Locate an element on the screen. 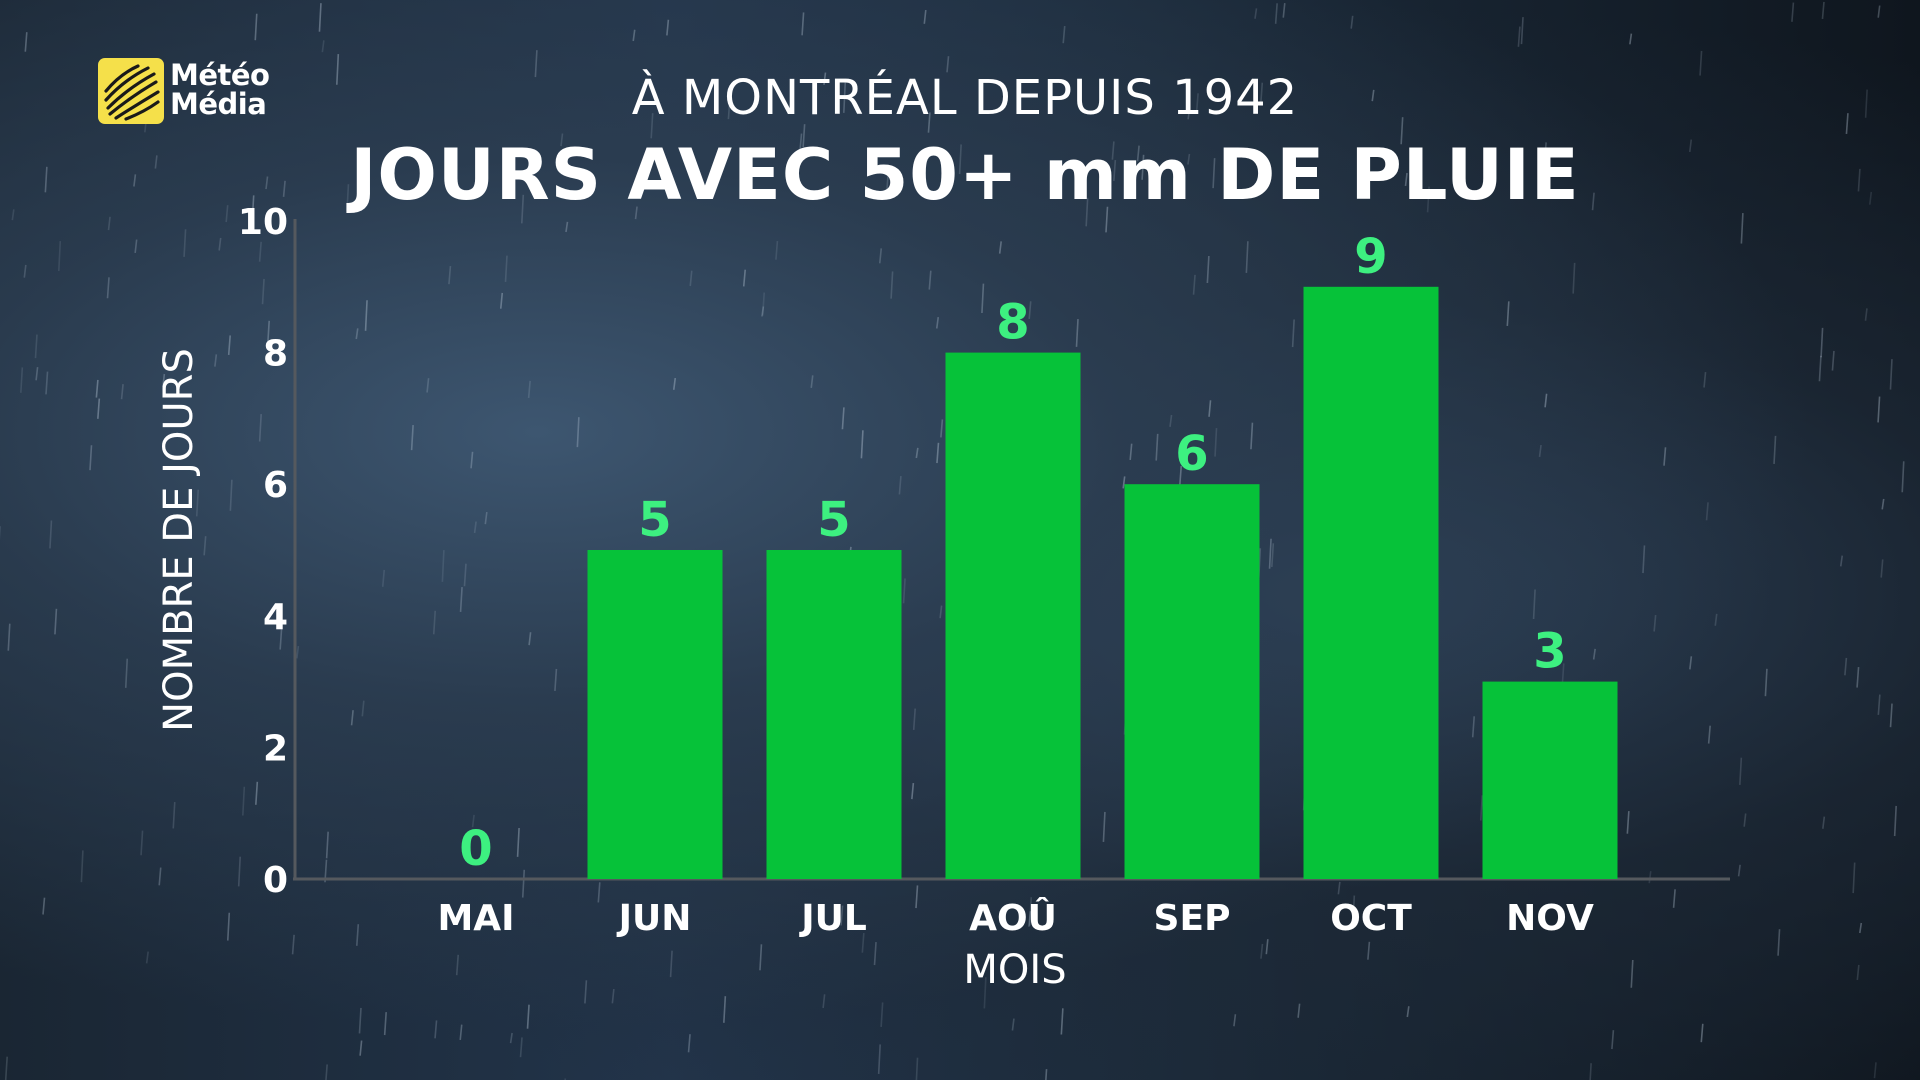  y-axis-title: NOMBRE DE JOURS is located at coordinates (179, 540).